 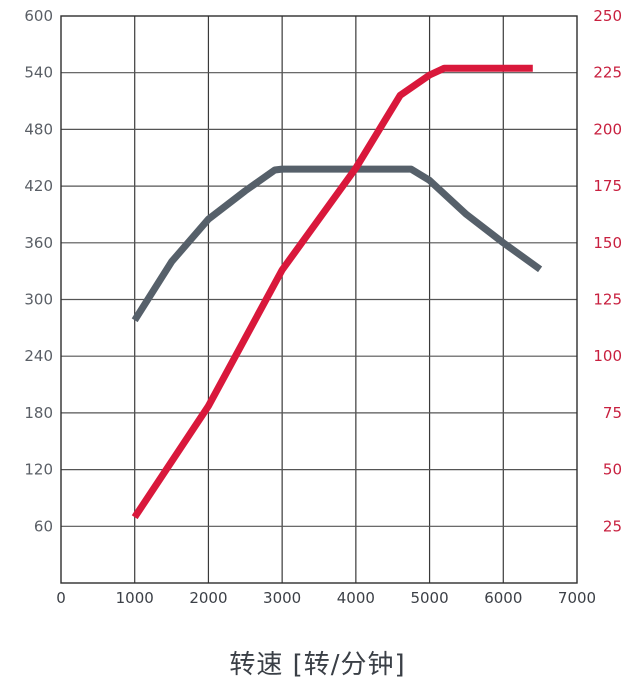 I want to click on left-tick-label: 420, so click(x=38, y=186).